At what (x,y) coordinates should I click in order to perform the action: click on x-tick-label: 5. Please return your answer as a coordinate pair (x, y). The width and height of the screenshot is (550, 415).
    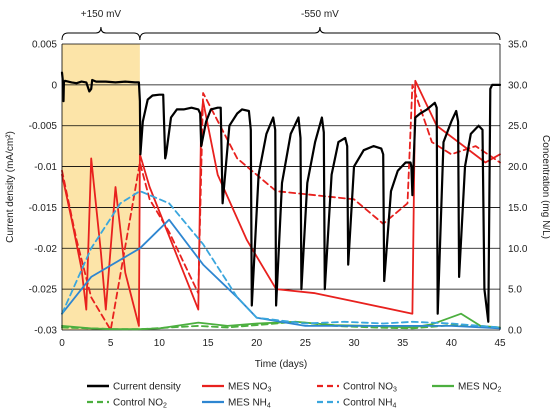
    Looking at the image, I should click on (111, 343).